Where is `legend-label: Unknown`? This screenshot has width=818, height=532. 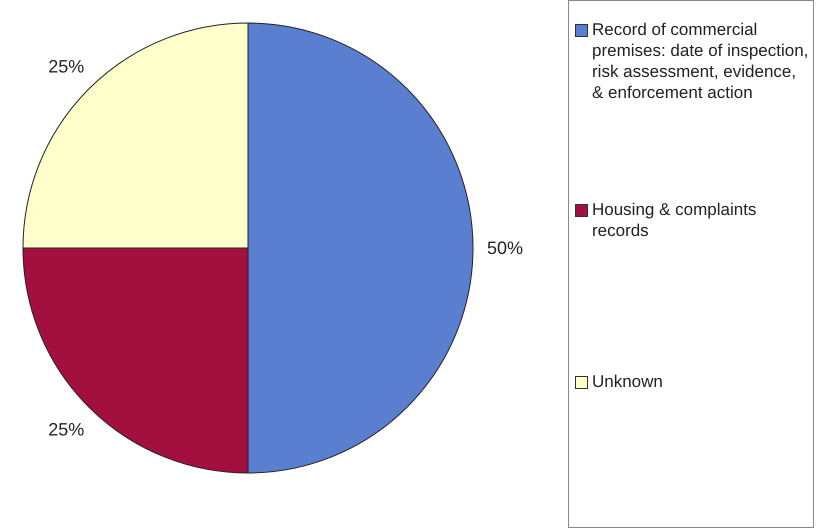 legend-label: Unknown is located at coordinates (627, 381).